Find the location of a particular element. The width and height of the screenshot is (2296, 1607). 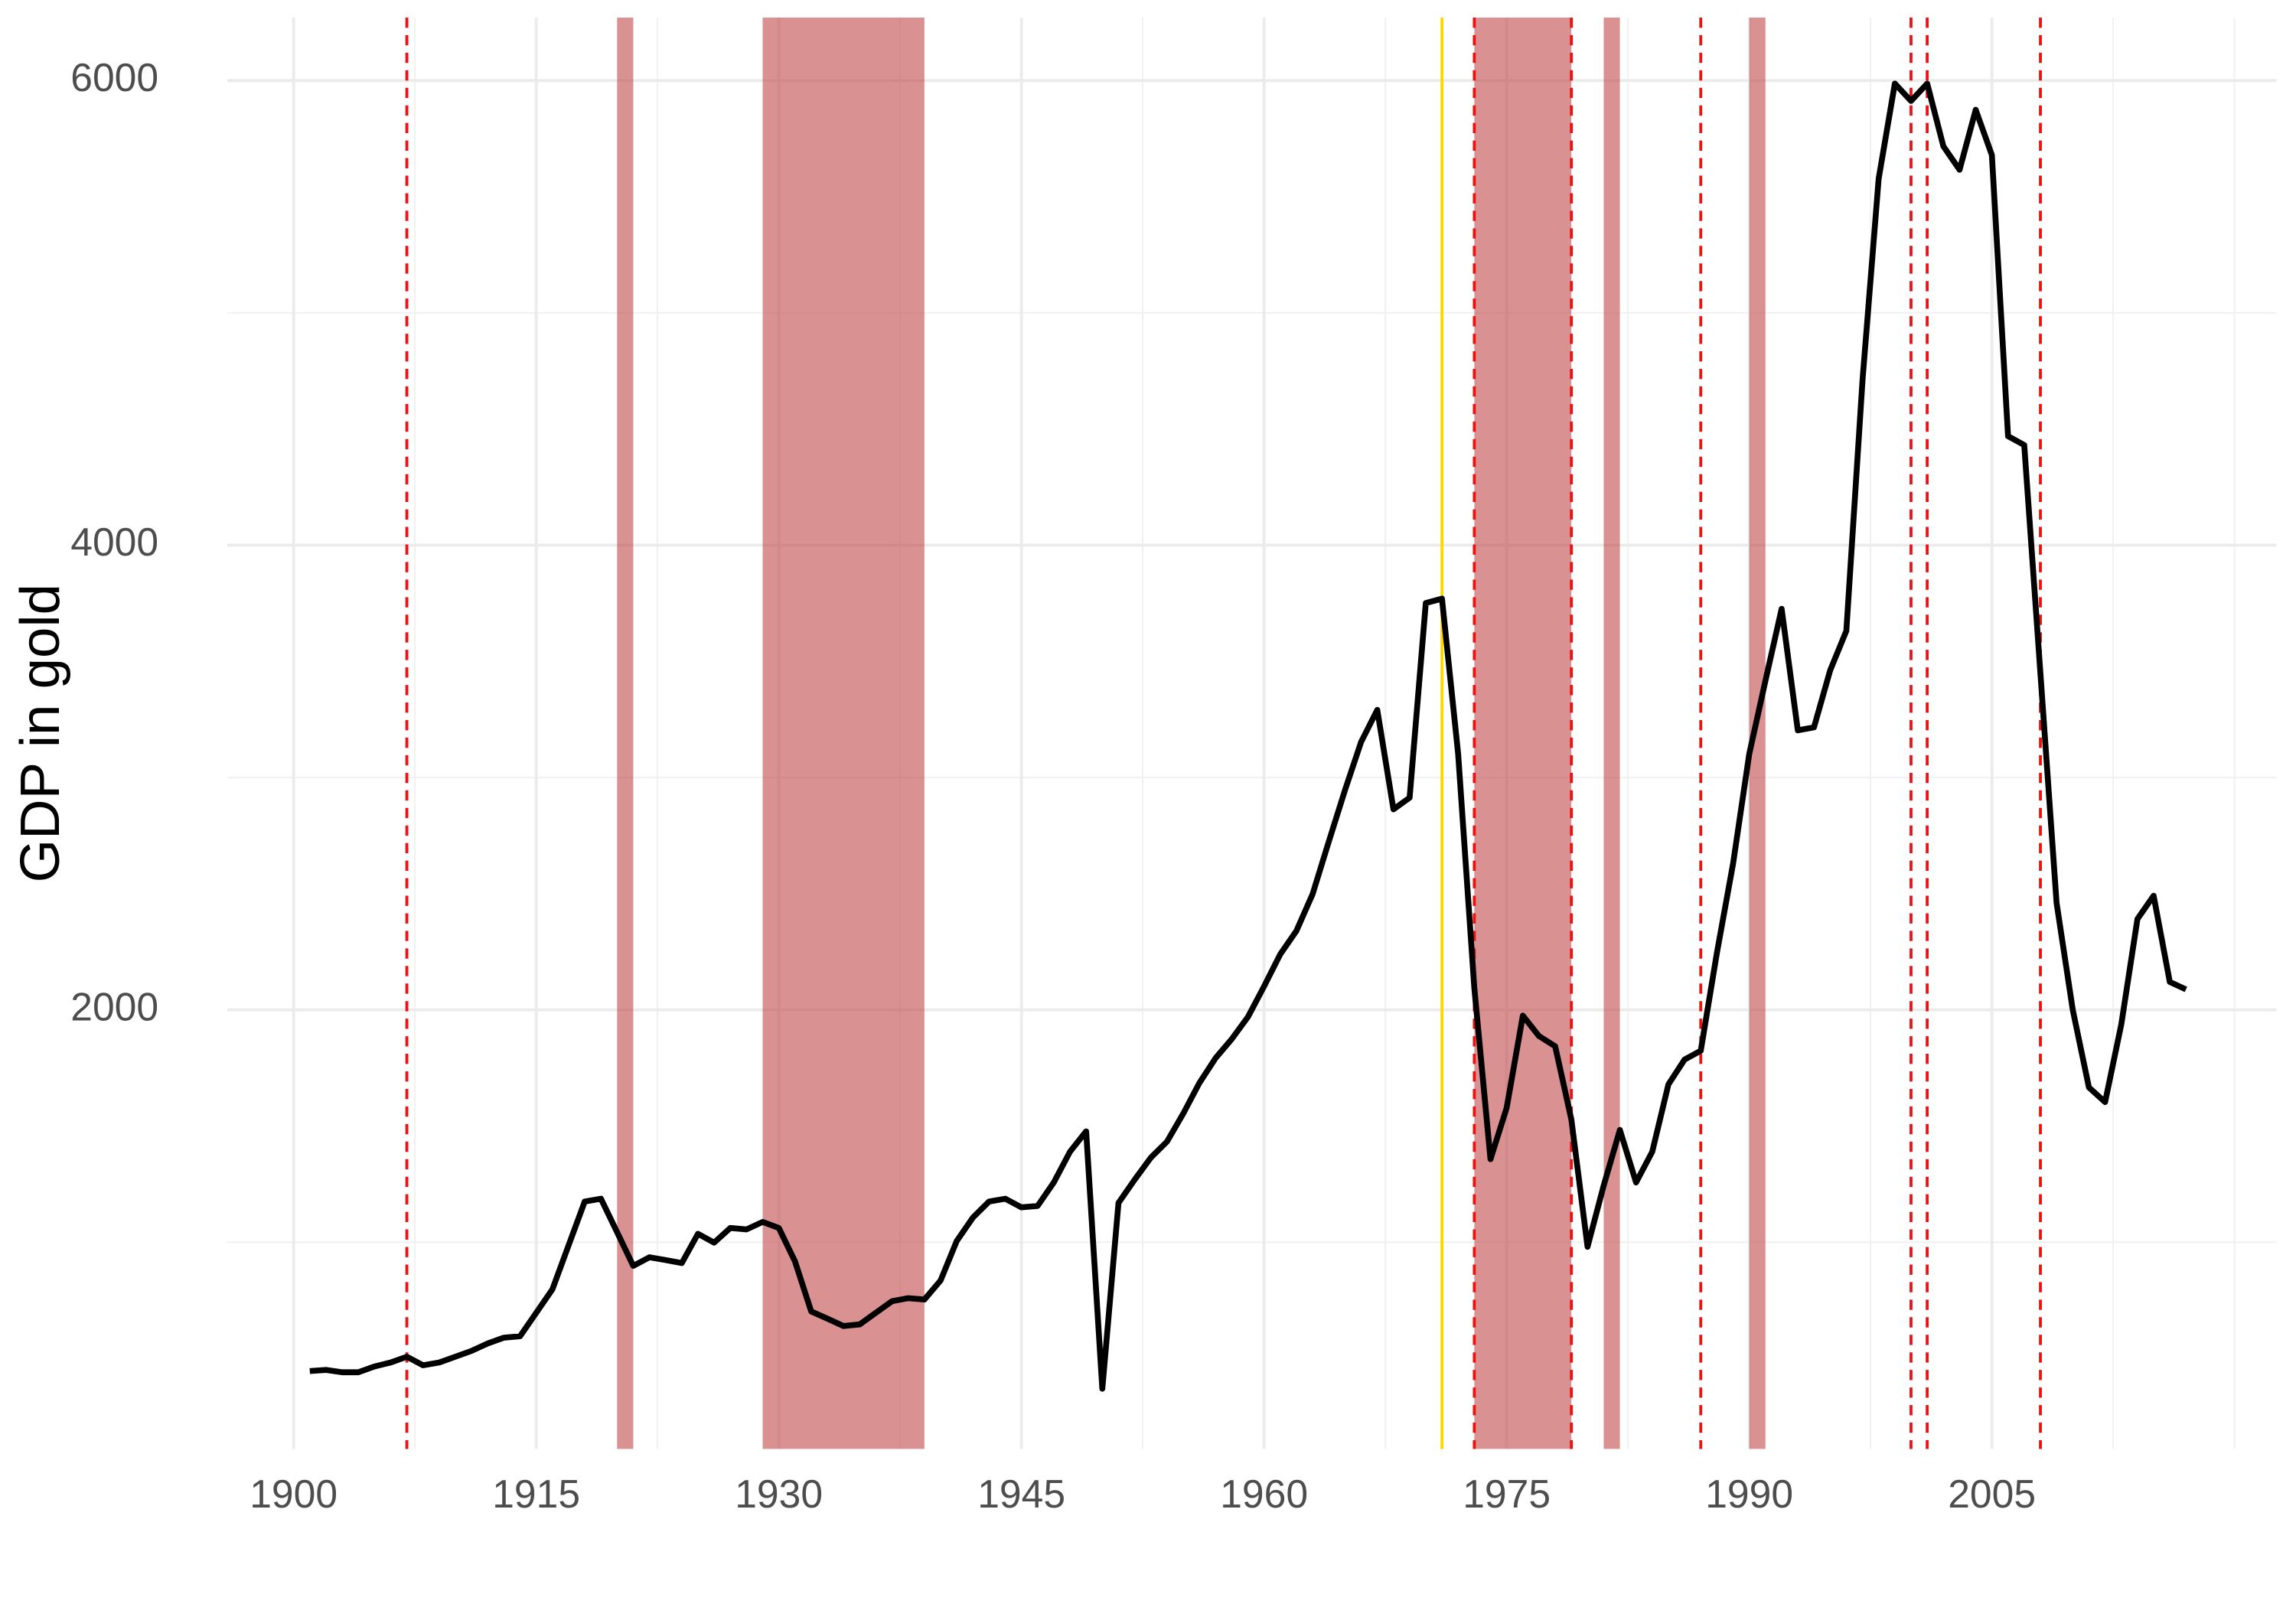

x-tick-label: 1945 is located at coordinates (1021, 1494).